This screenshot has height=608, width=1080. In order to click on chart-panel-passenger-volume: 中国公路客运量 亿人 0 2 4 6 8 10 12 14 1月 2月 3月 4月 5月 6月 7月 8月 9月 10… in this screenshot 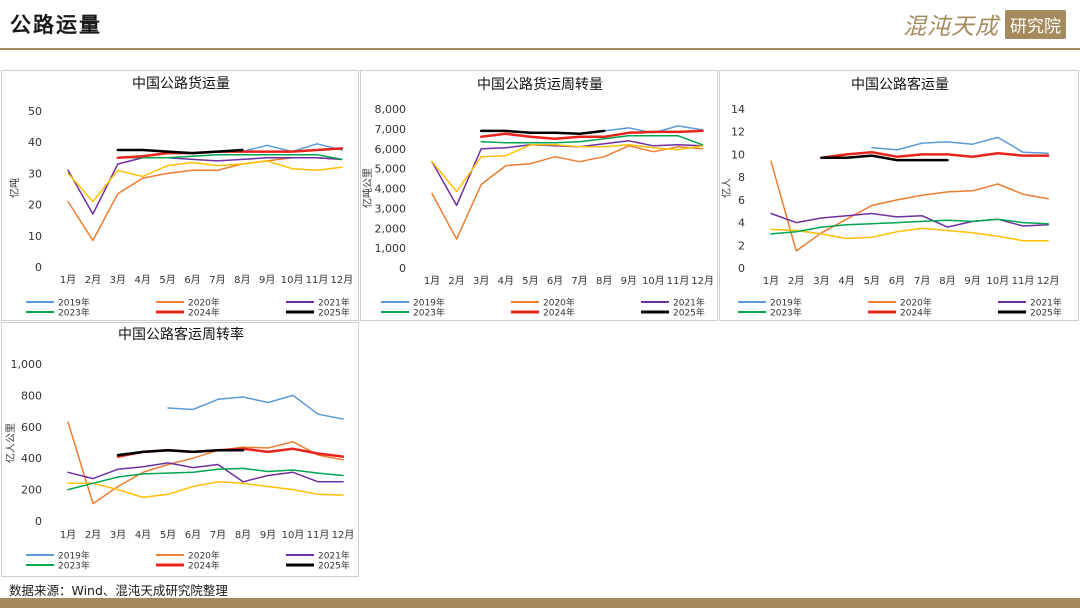, I will do `click(899, 195)`.